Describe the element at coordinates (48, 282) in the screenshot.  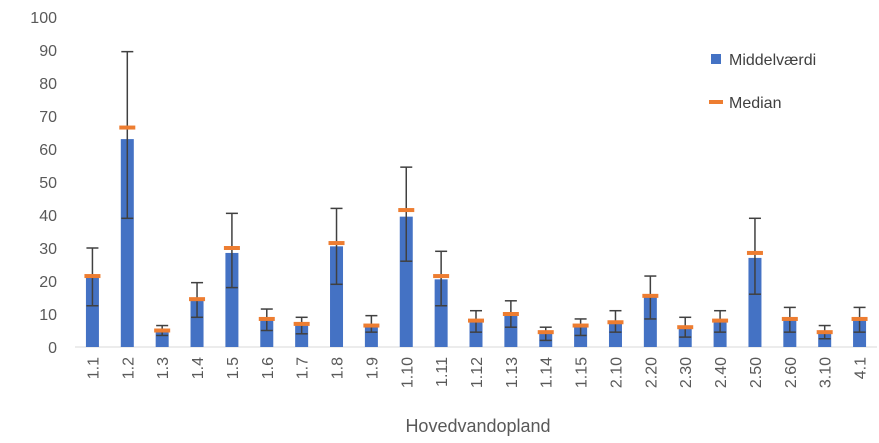
I see `y-tick-label: 20` at that location.